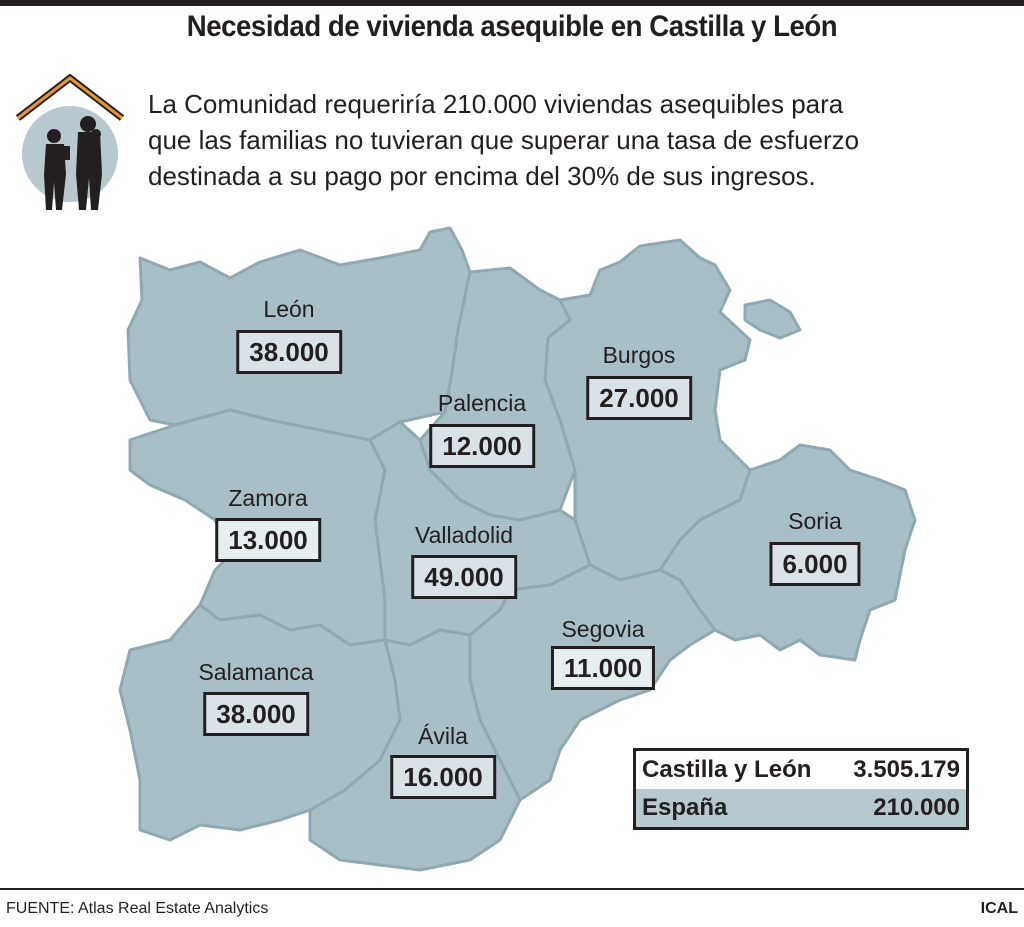 This screenshot has height=927, width=1024. I want to click on province-label-soria: Soria, so click(815, 521).